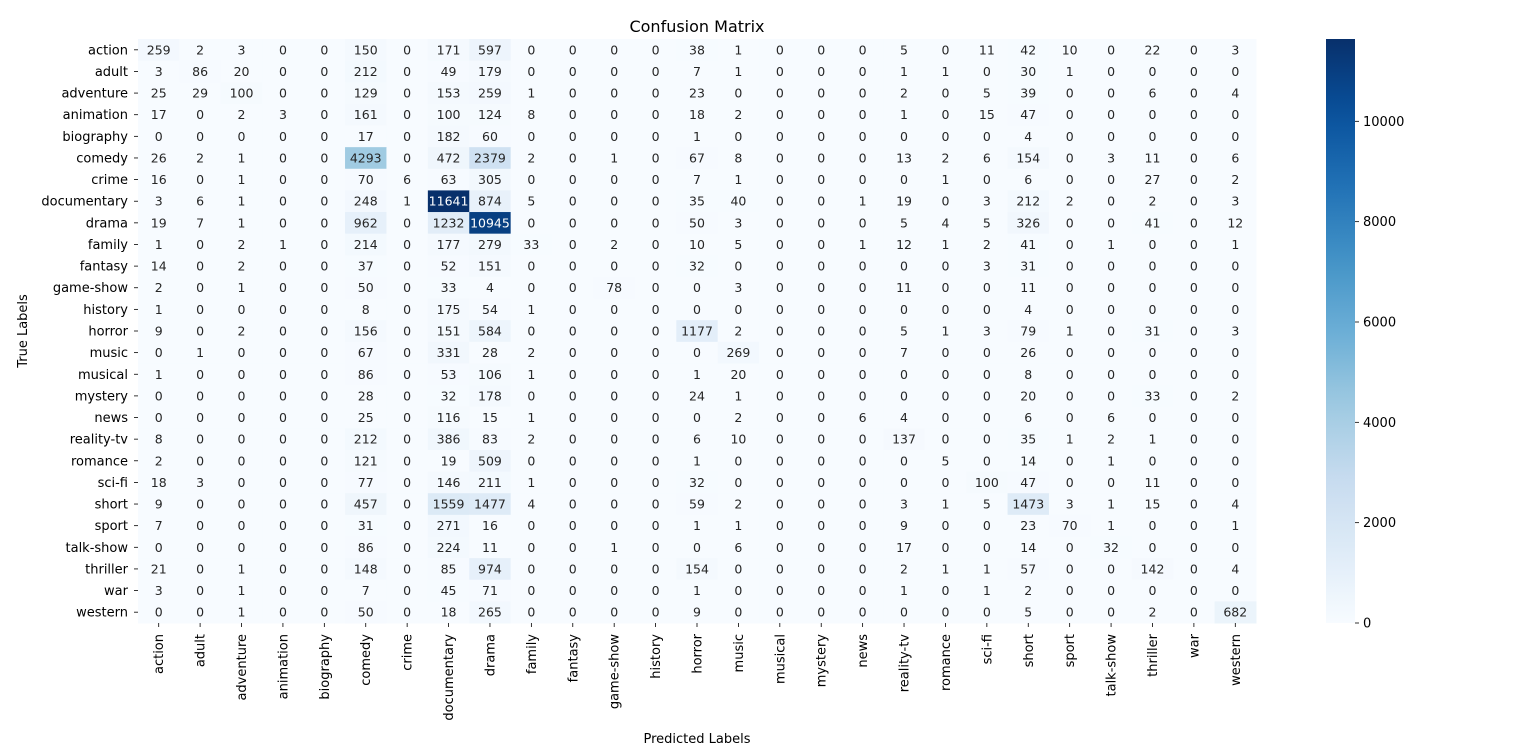  What do you see at coordinates (1379, 322) in the screenshot?
I see `colorbar-tick-label: 6000` at bounding box center [1379, 322].